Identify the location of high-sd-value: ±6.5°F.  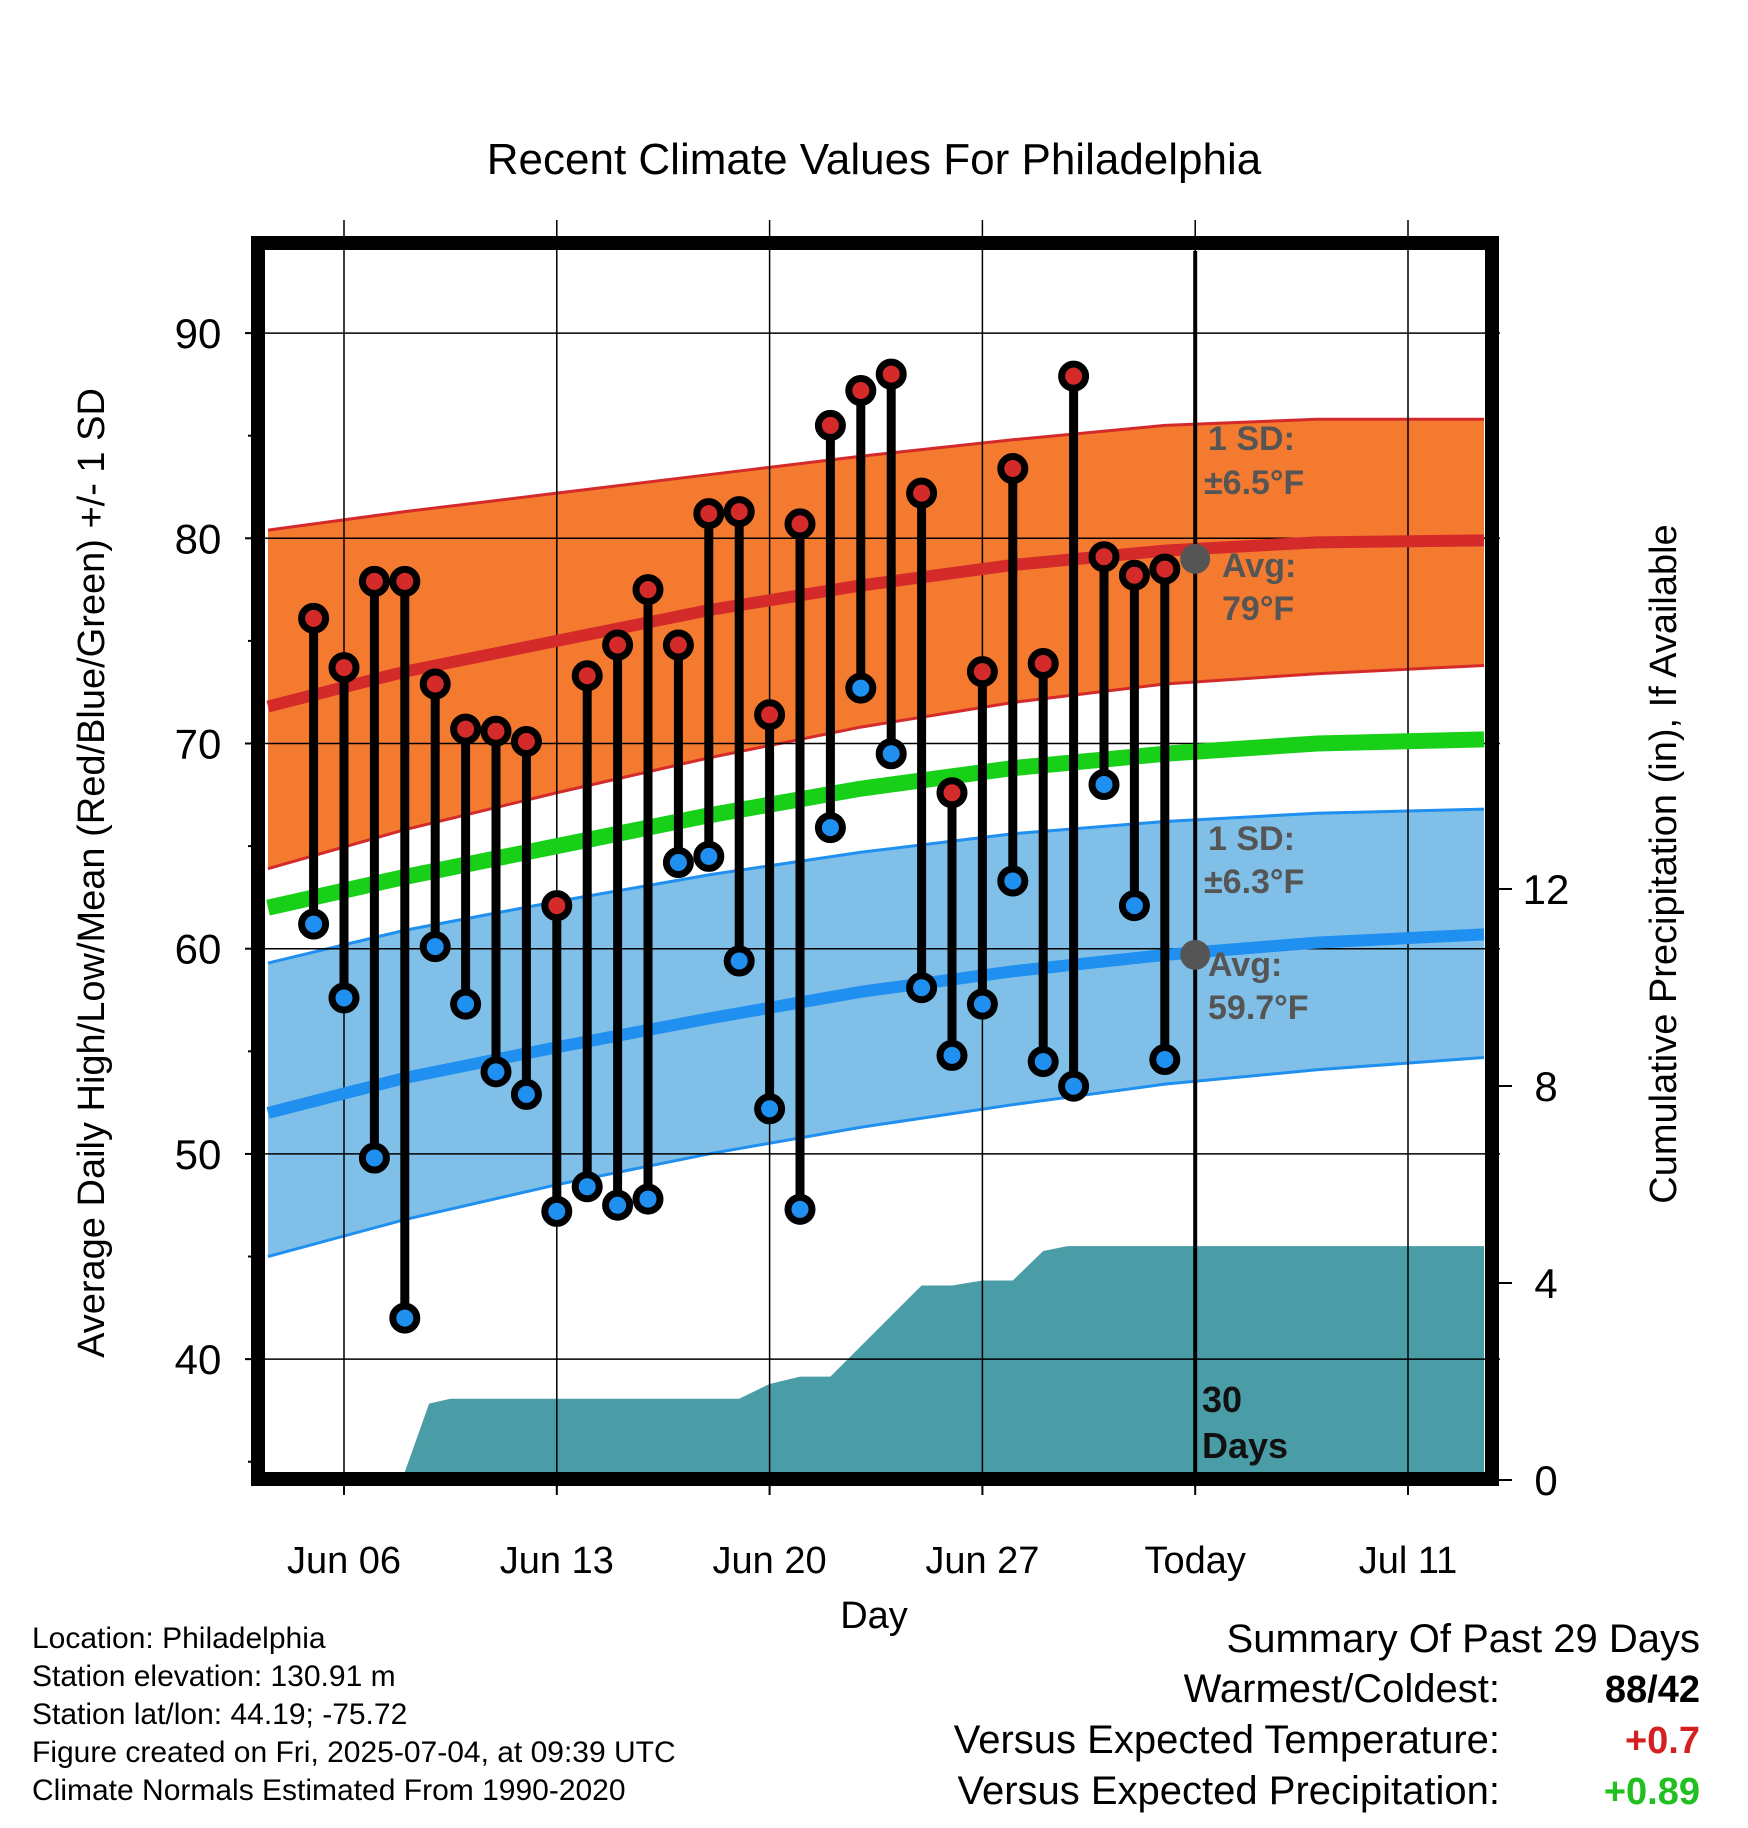
(1254, 483).